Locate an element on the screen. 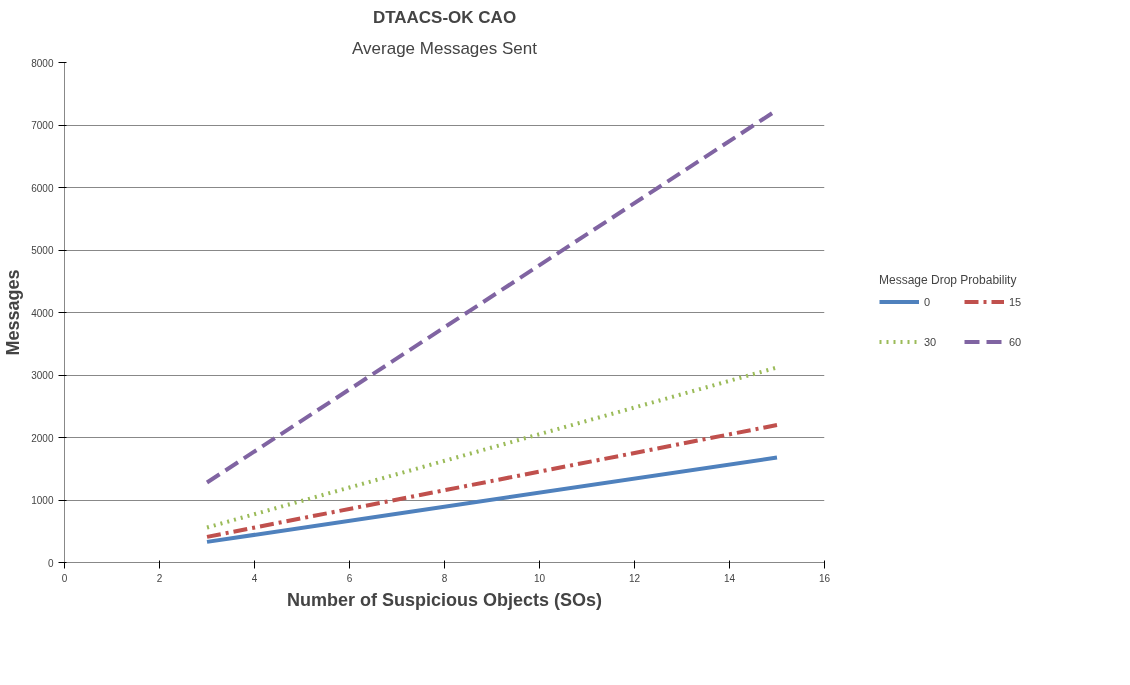  y-tick-label: 7000 is located at coordinates (42, 125).